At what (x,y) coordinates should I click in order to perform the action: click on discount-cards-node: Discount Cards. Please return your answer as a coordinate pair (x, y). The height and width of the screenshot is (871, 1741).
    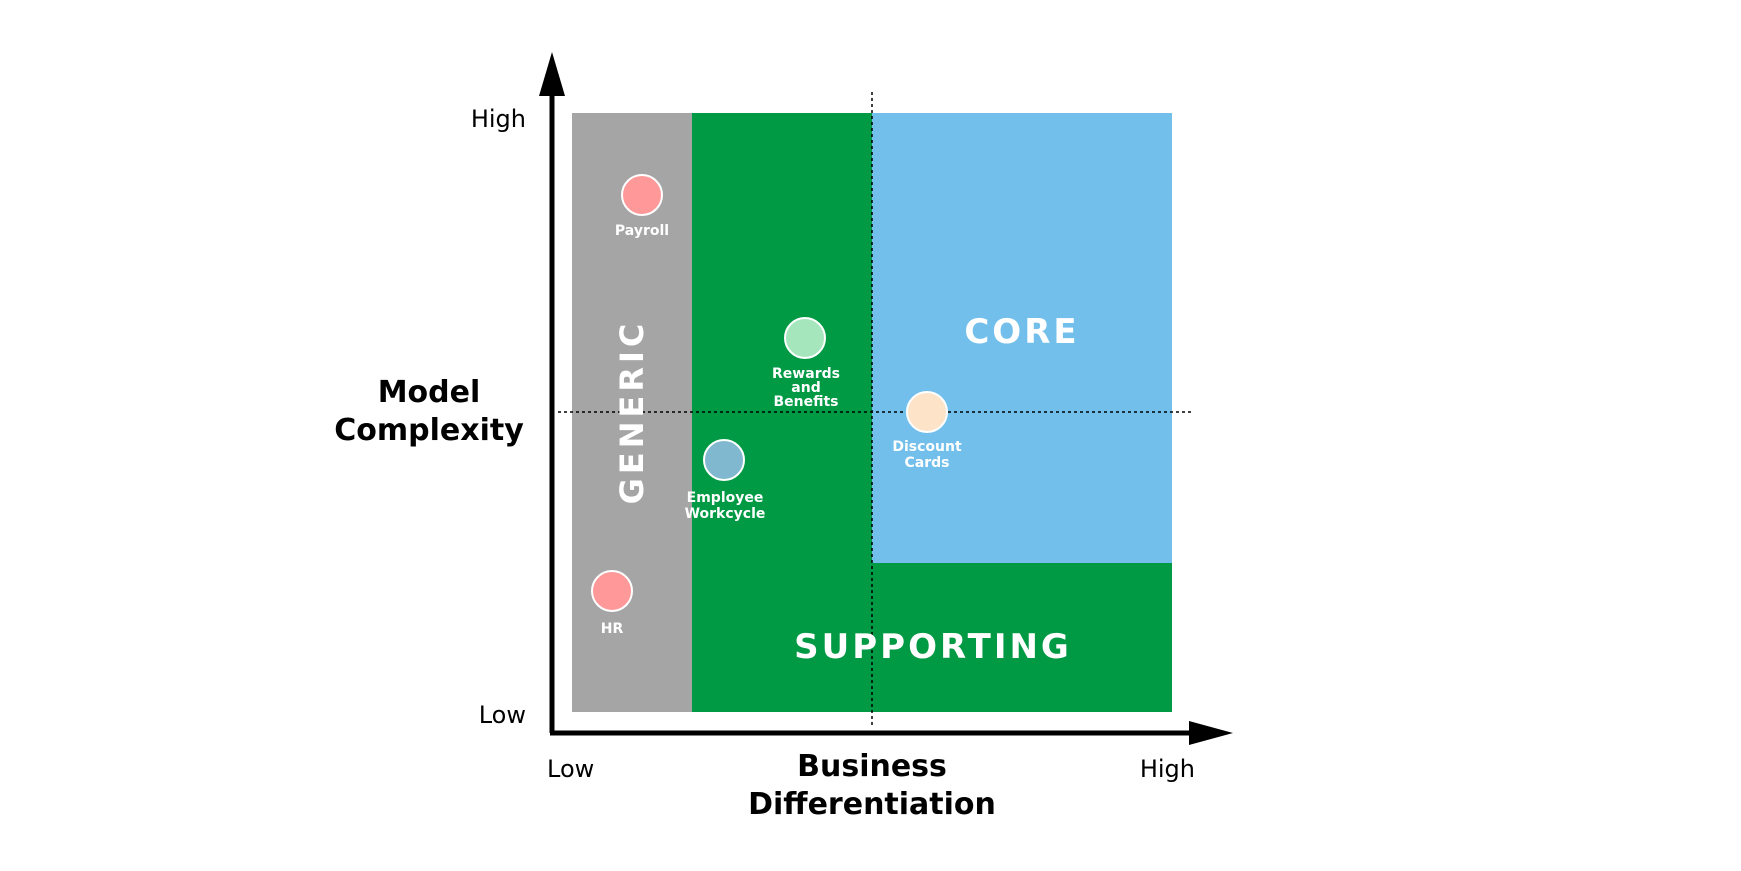
    Looking at the image, I should click on (927, 431).